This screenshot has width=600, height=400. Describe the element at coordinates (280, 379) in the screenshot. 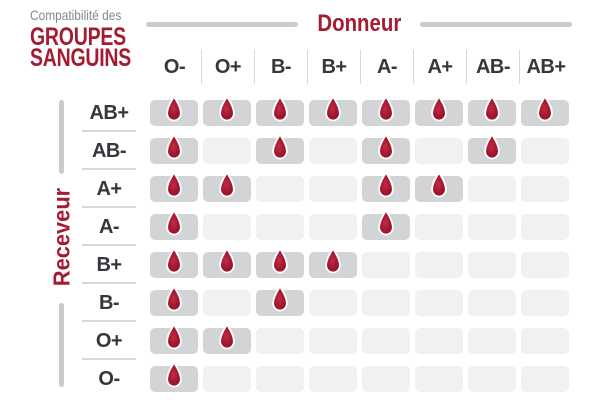

I see `cell-receiver-O--donor-B-` at that location.